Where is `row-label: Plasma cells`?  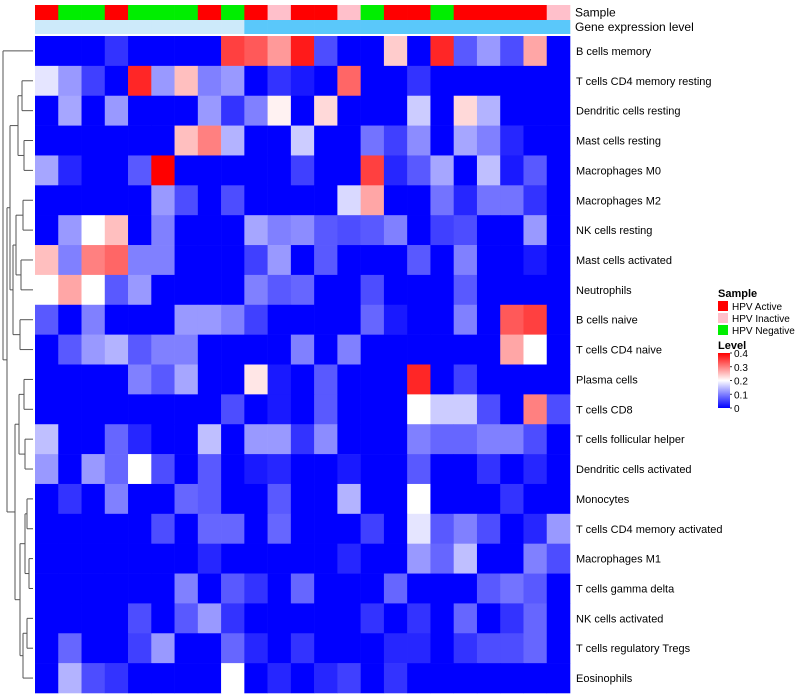
row-label: Plasma cells is located at coordinates (607, 380).